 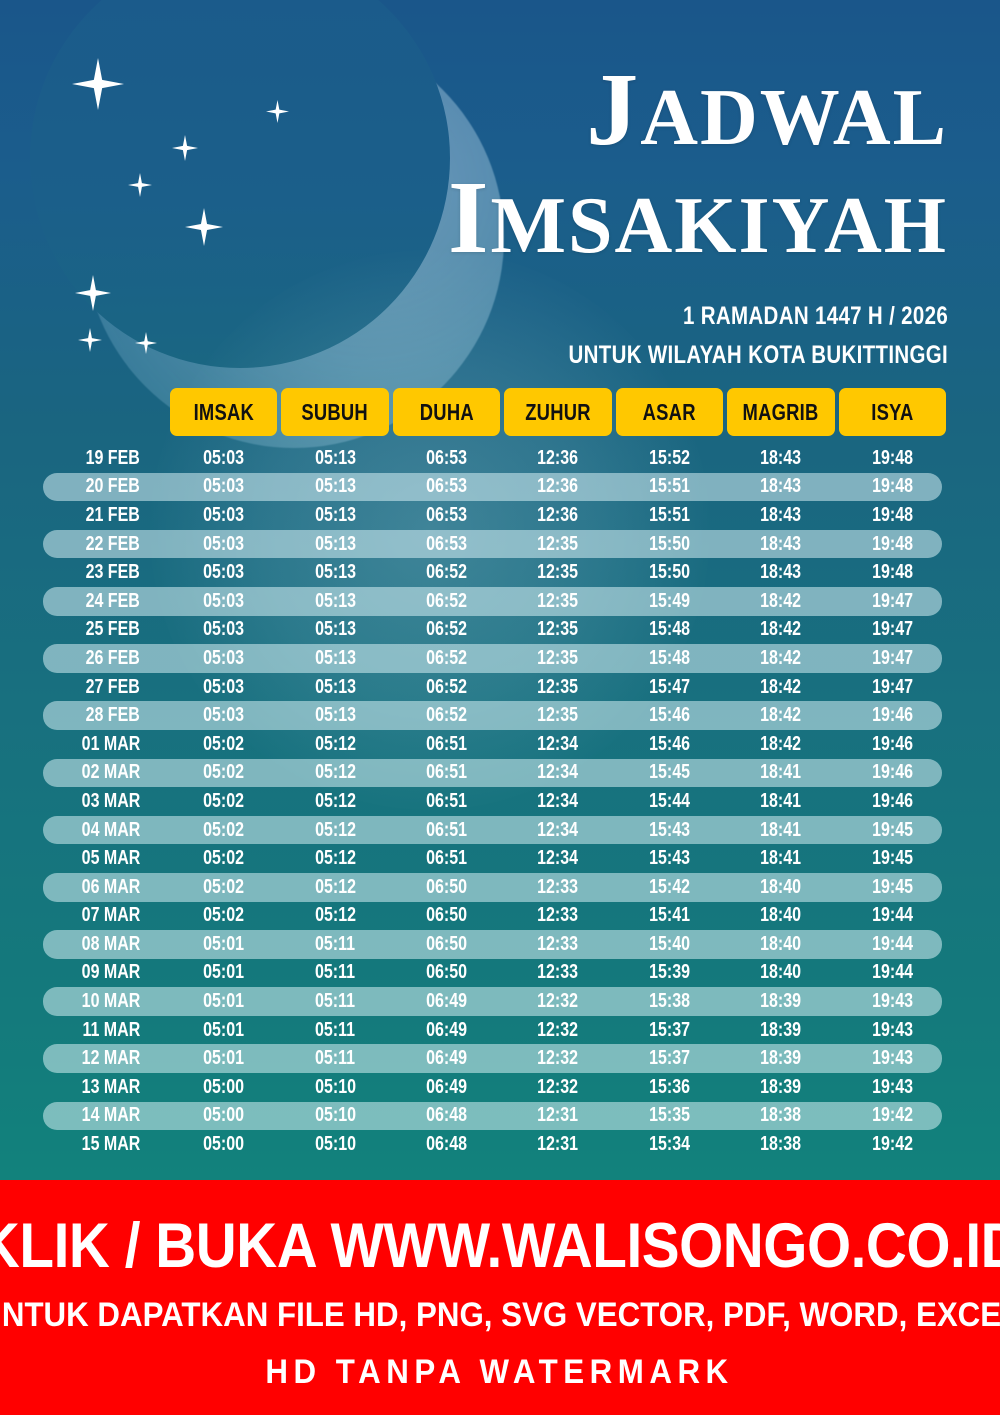 What do you see at coordinates (112, 686) in the screenshot?
I see `row-date-label: 27 FEB` at bounding box center [112, 686].